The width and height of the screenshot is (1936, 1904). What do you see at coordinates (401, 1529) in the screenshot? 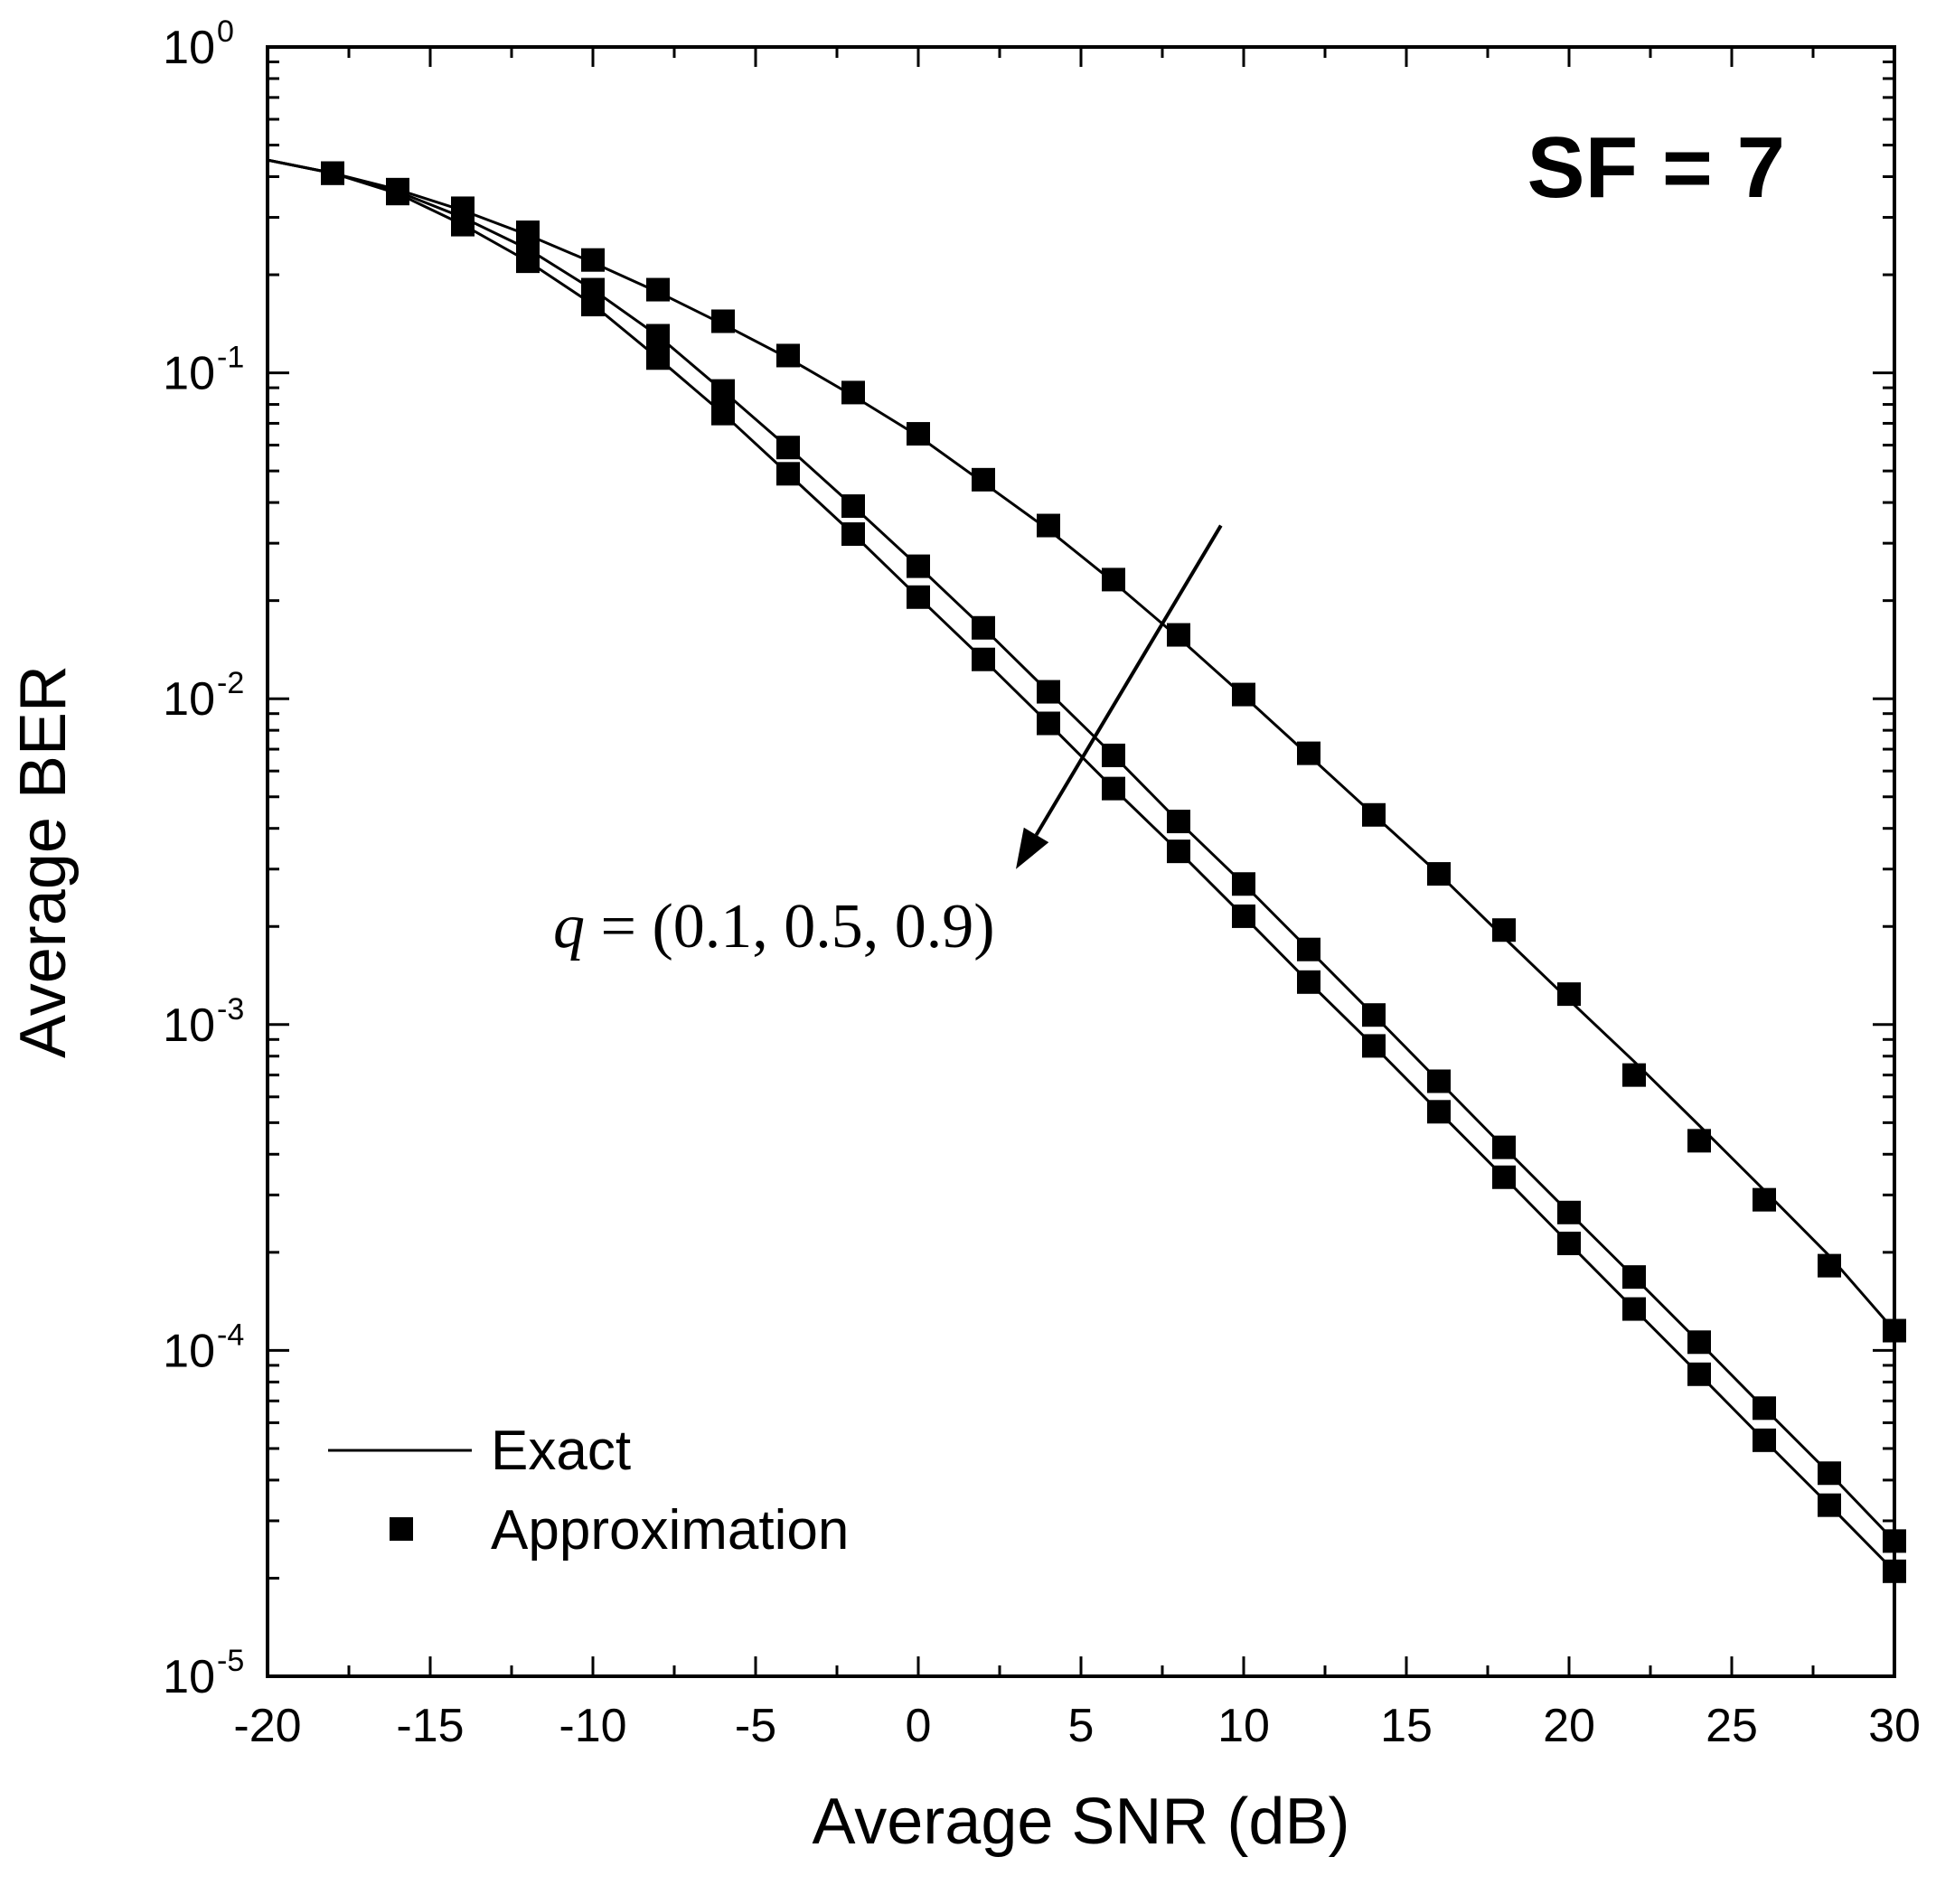
I see `legend-approximation-marker-icon` at bounding box center [401, 1529].